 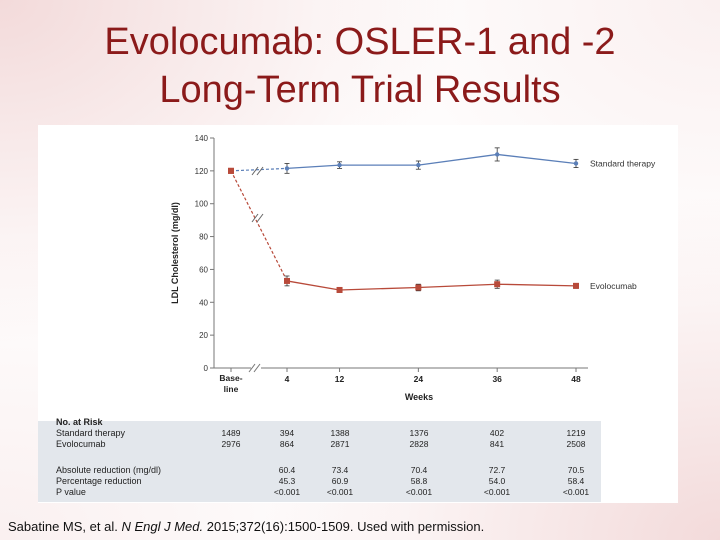 I want to click on x-axis-title: Weeks, so click(x=419, y=397).